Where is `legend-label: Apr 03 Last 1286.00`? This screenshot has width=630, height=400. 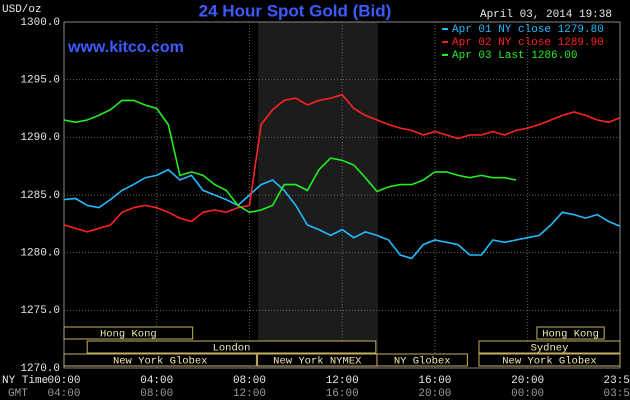
legend-label: Apr 03 Last 1286.00 is located at coordinates (514, 56).